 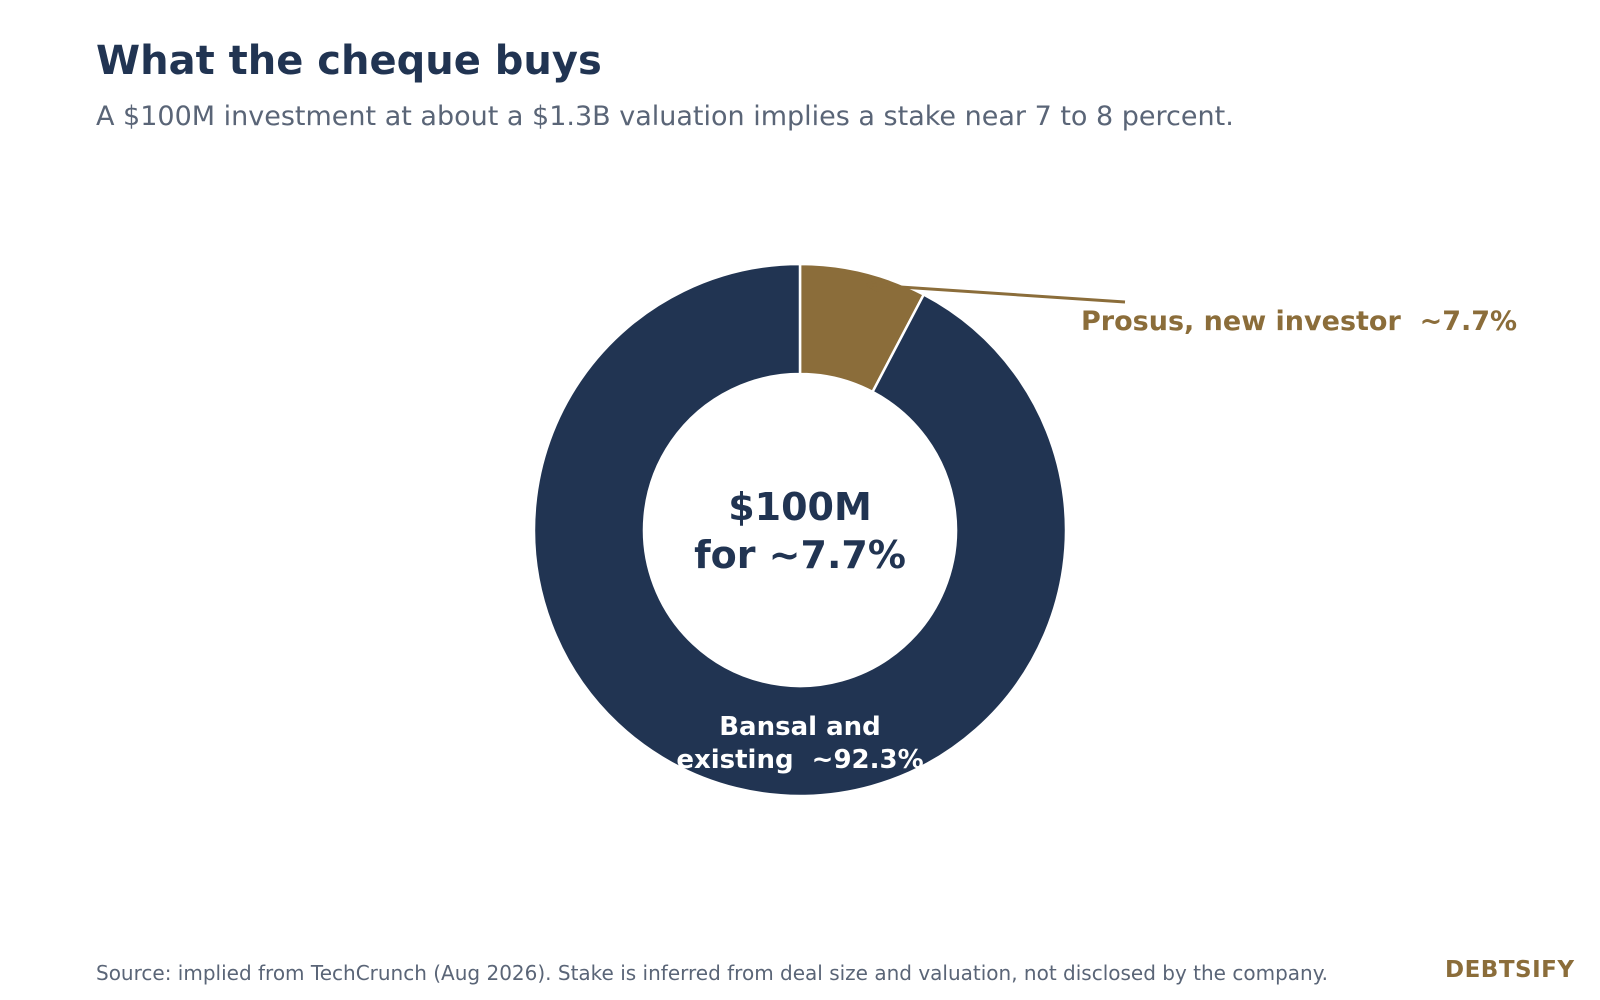 I want to click on donut-center-text-2: for ~7.7%, so click(x=800, y=555).